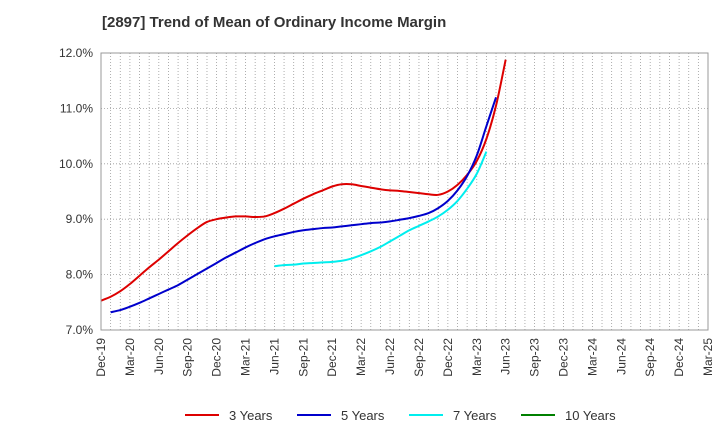 The image size is (720, 440). I want to click on legend: 3 Years 5 Years 7 Years 10 Years, so click(360, 415).